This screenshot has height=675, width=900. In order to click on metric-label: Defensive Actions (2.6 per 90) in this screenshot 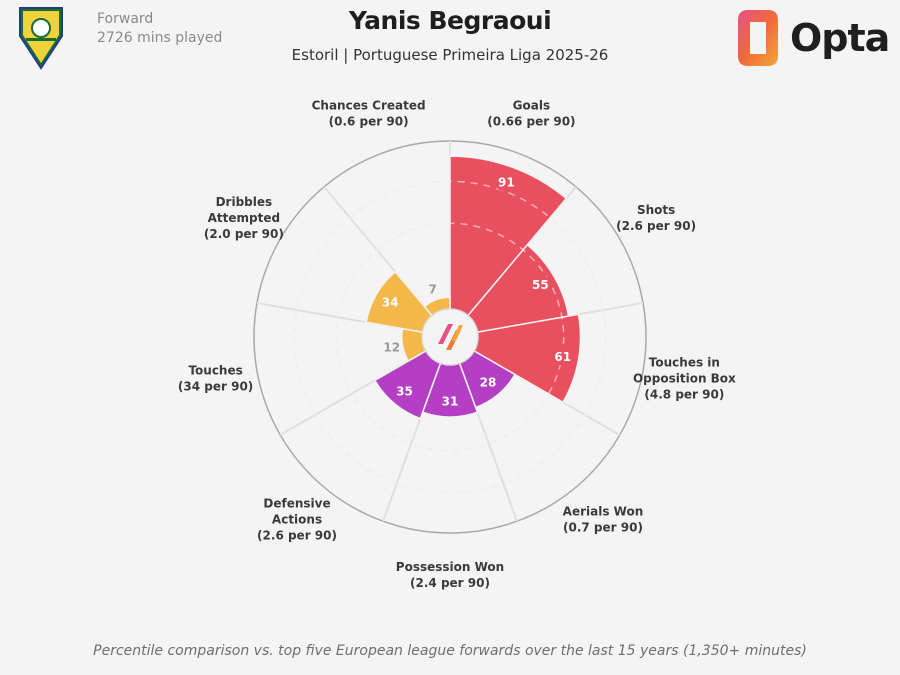, I will do `click(297, 519)`.